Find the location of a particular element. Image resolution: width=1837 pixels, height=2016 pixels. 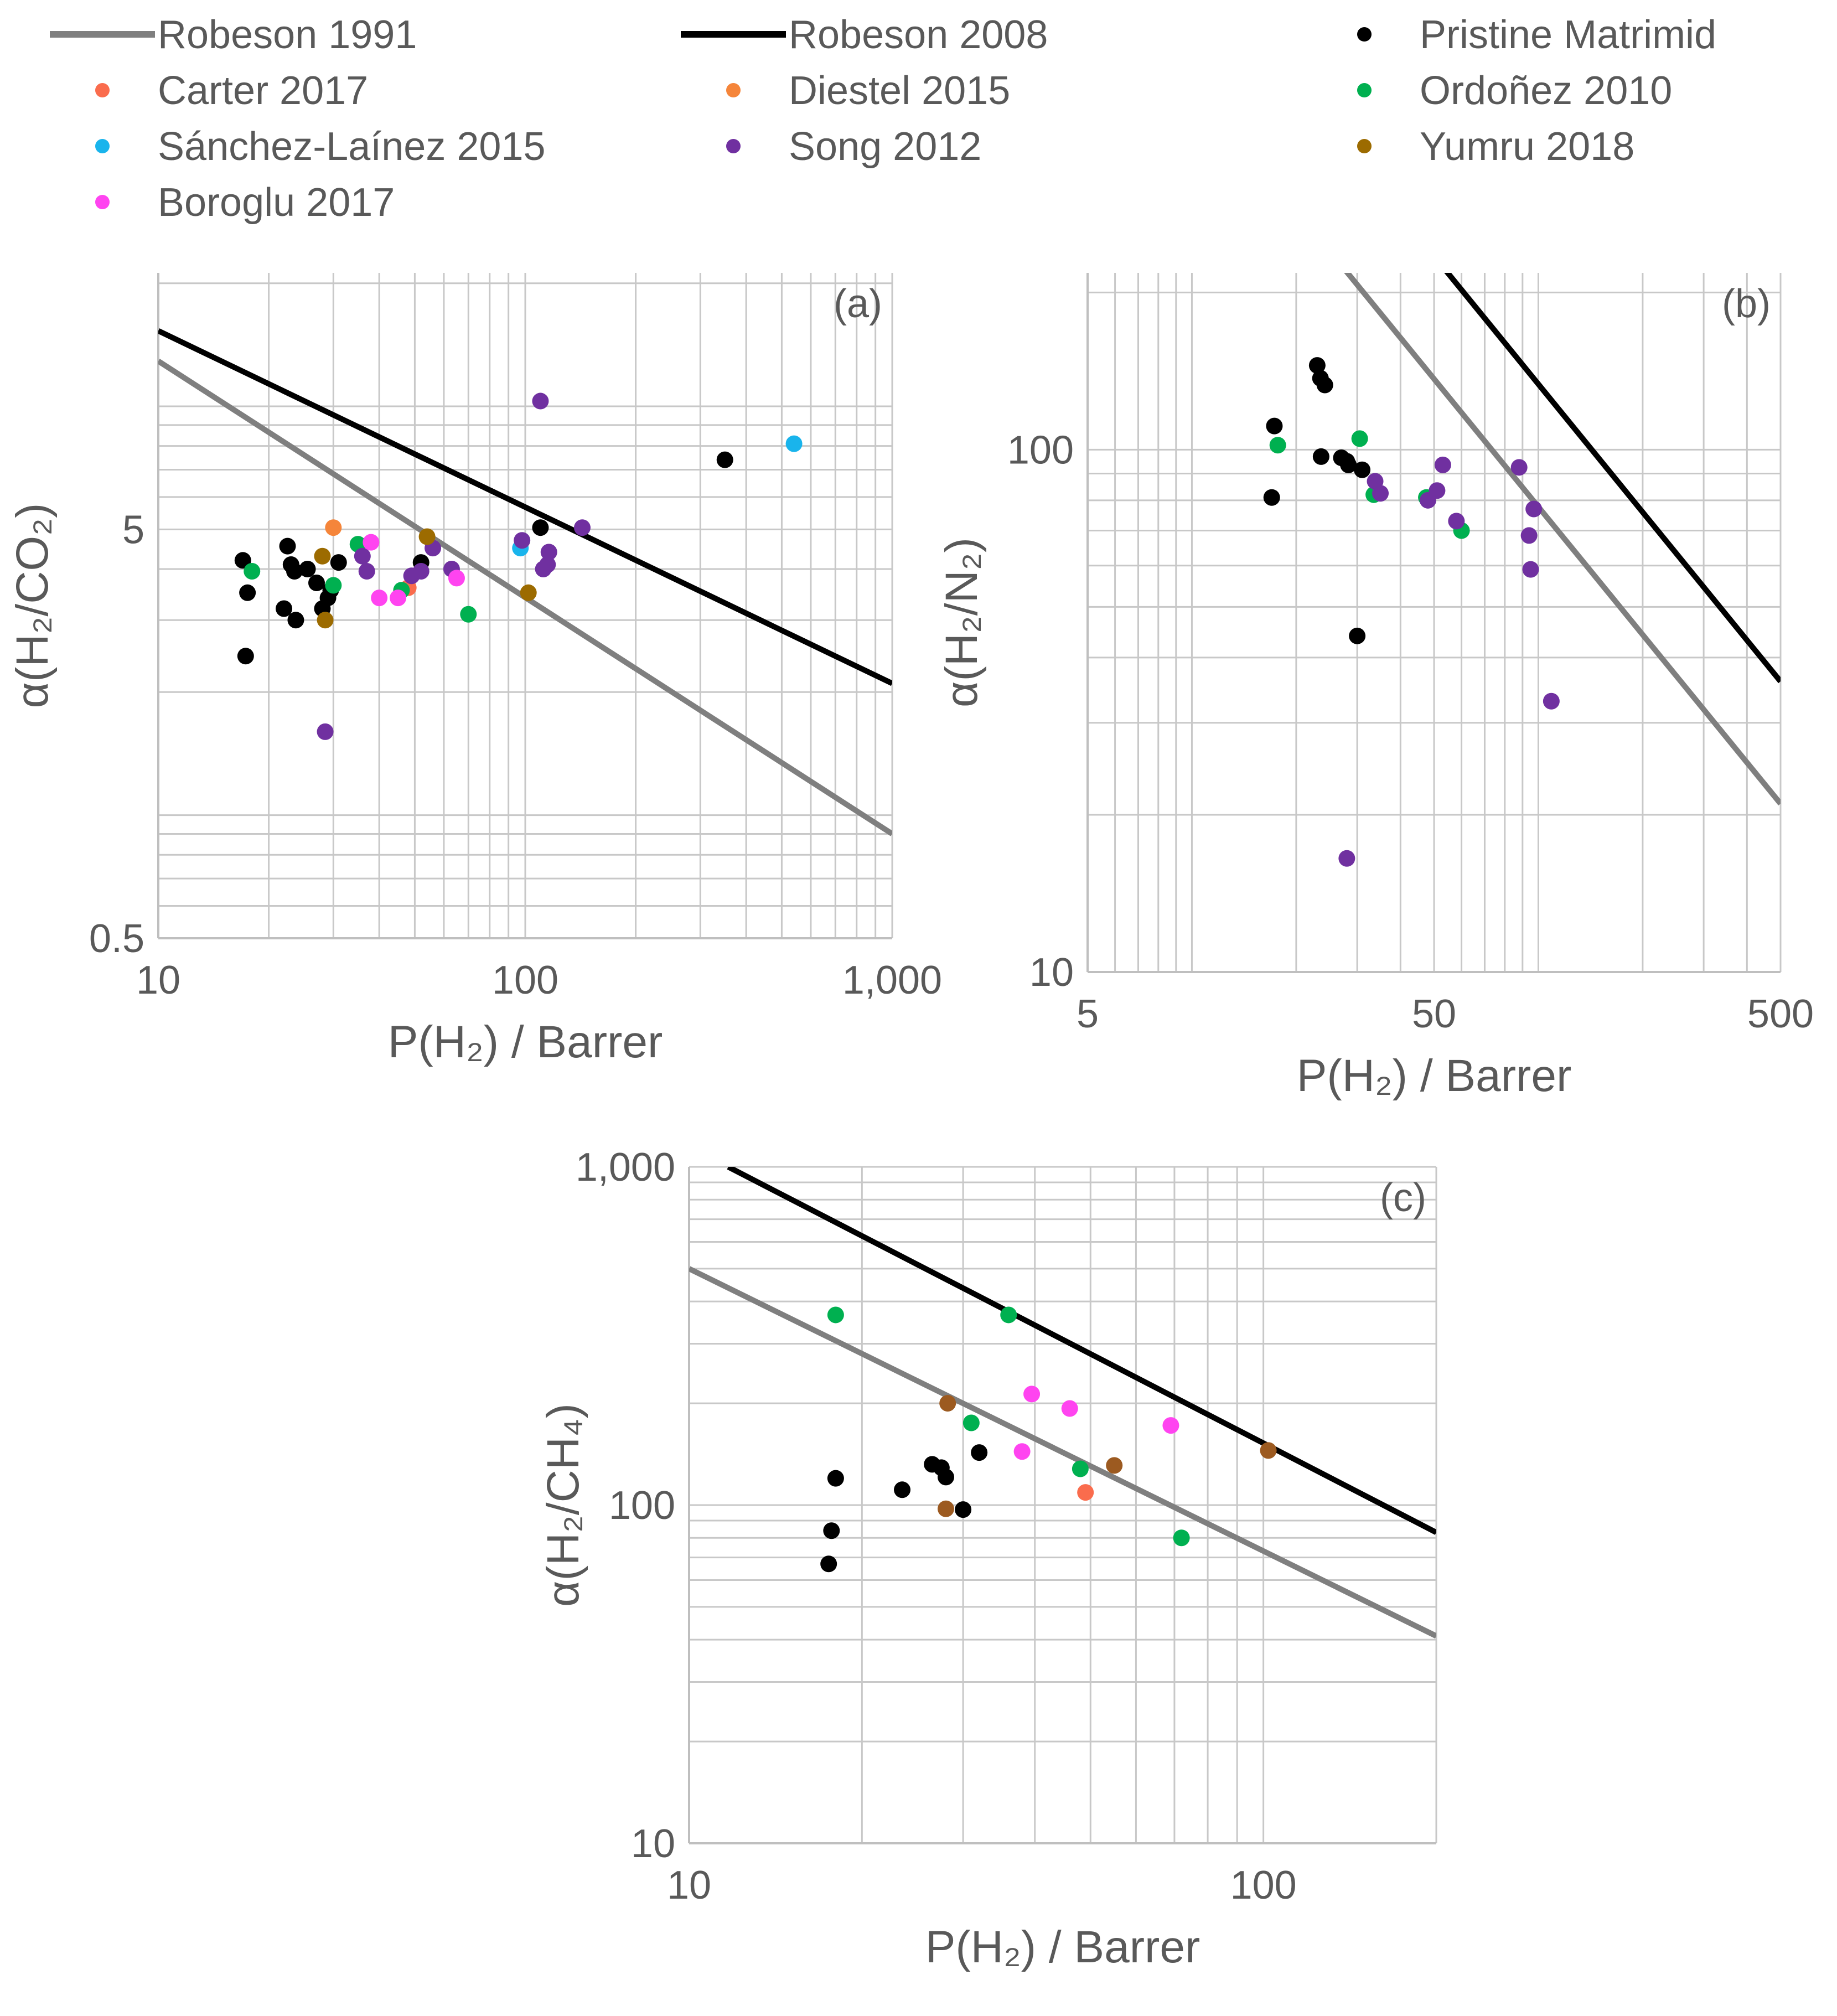

gridlines is located at coordinates (525, 606).